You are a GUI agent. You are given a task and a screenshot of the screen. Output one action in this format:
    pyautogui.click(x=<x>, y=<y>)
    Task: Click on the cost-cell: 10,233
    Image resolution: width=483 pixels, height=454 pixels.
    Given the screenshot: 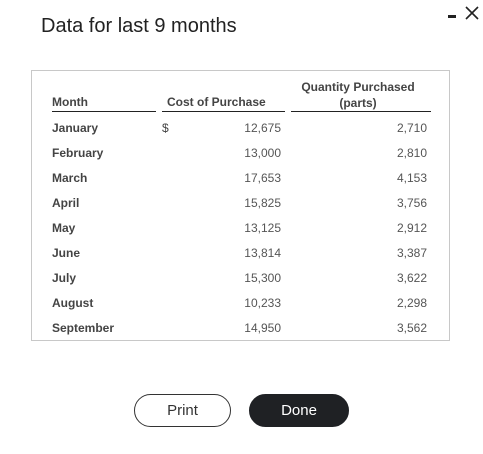 What is the action you would take?
    pyautogui.click(x=262, y=303)
    